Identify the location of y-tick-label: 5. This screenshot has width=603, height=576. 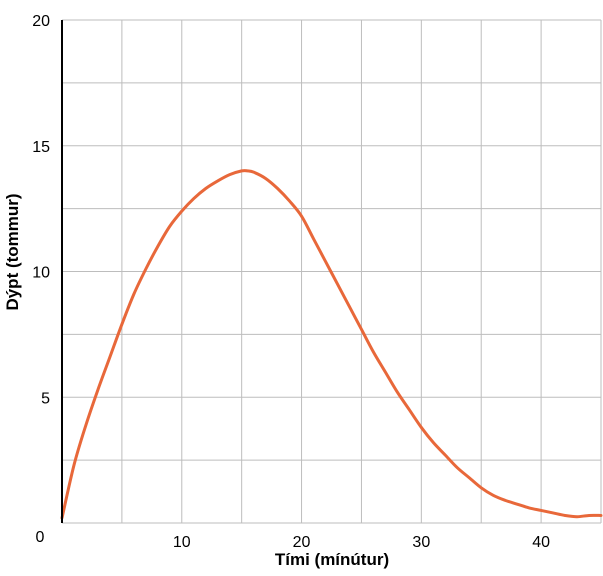
(45, 398).